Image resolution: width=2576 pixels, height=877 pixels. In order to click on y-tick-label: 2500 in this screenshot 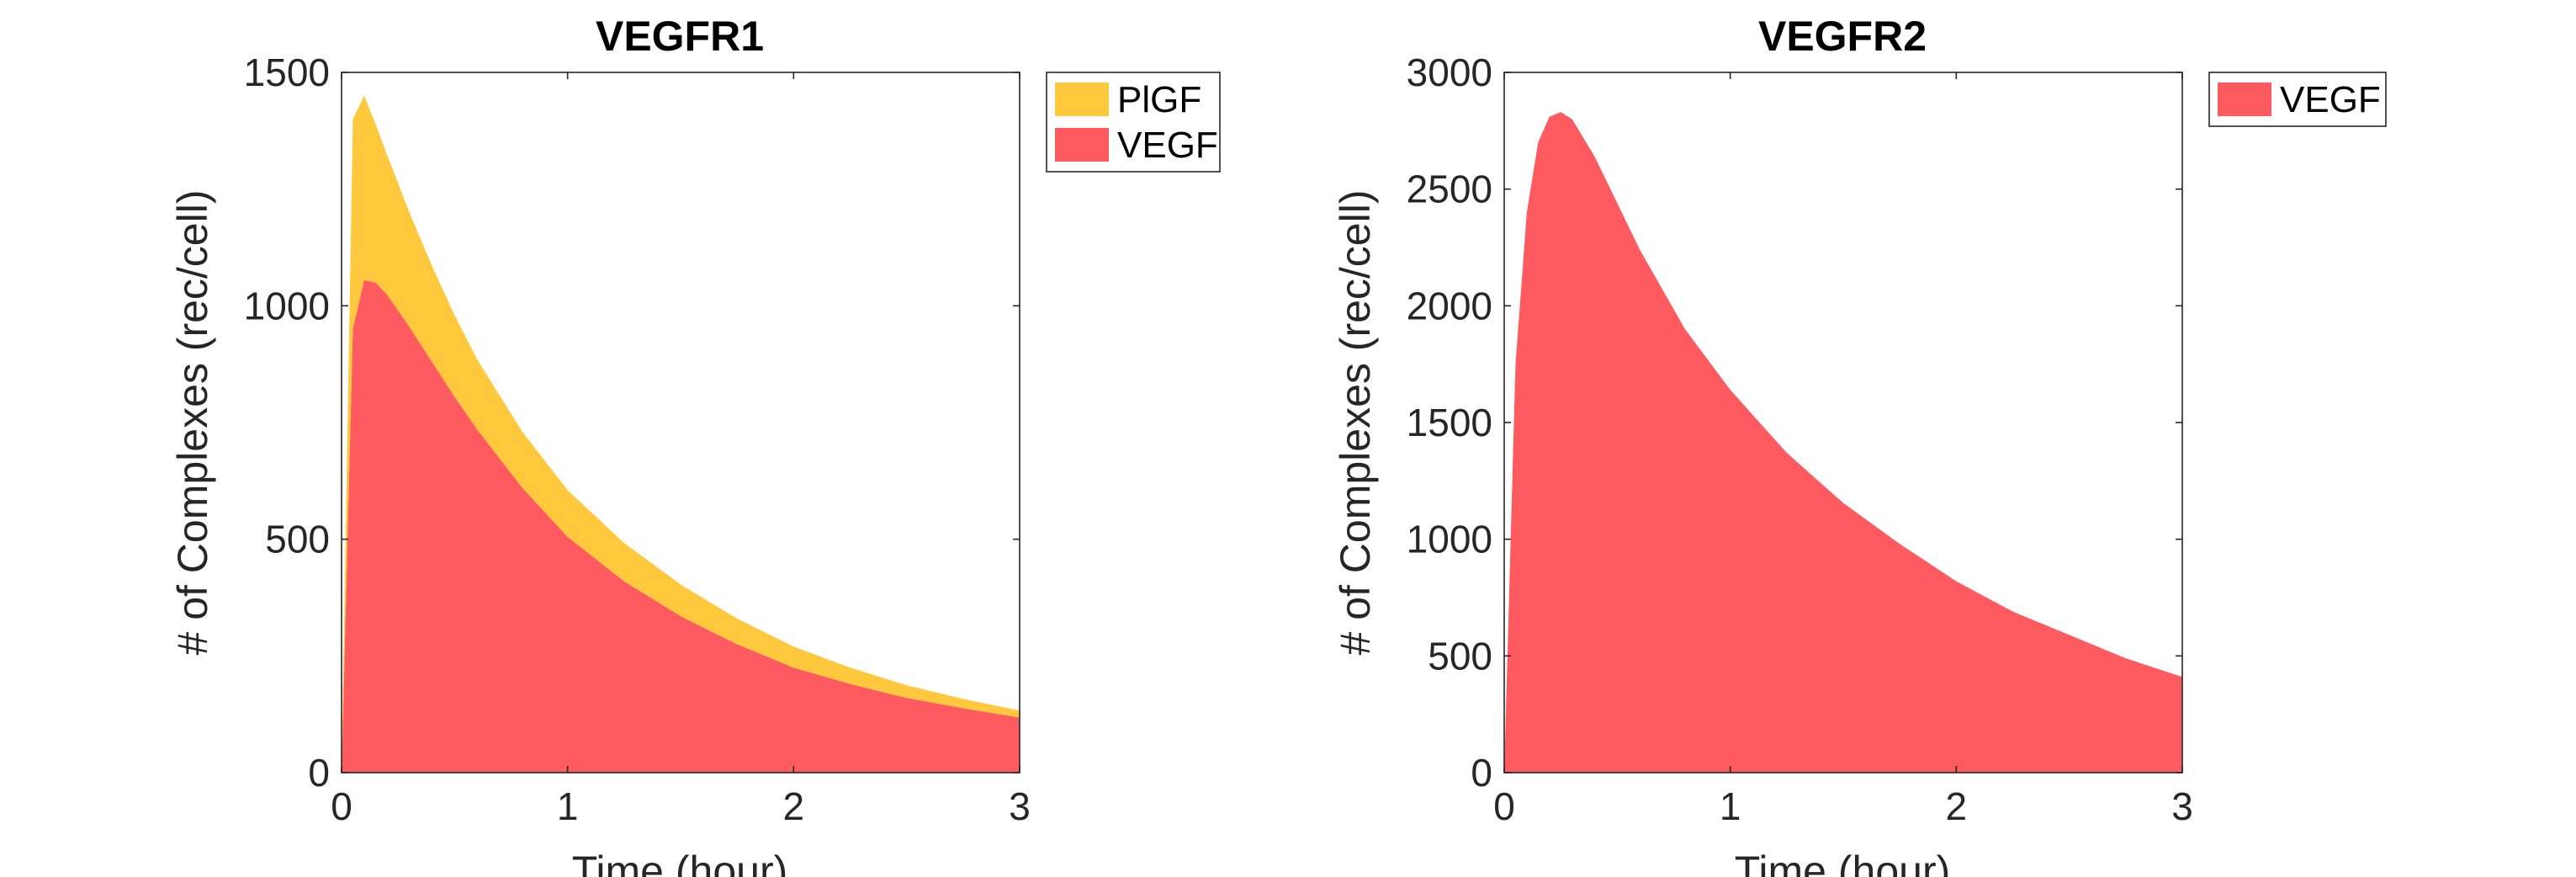, I will do `click(1449, 189)`.